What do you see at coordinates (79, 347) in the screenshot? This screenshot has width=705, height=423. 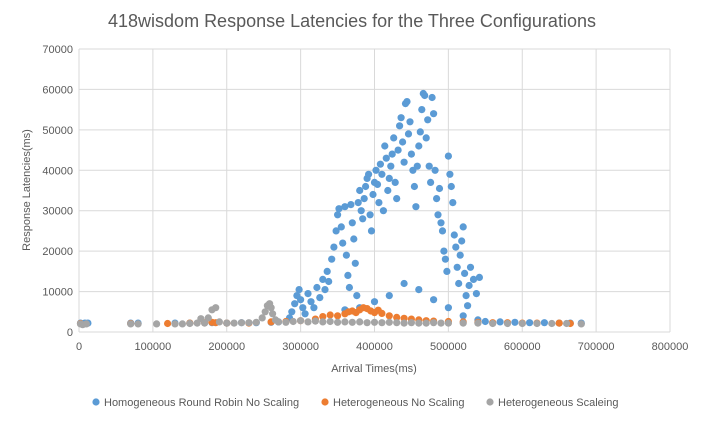 I see `x-tick-label: 0` at bounding box center [79, 347].